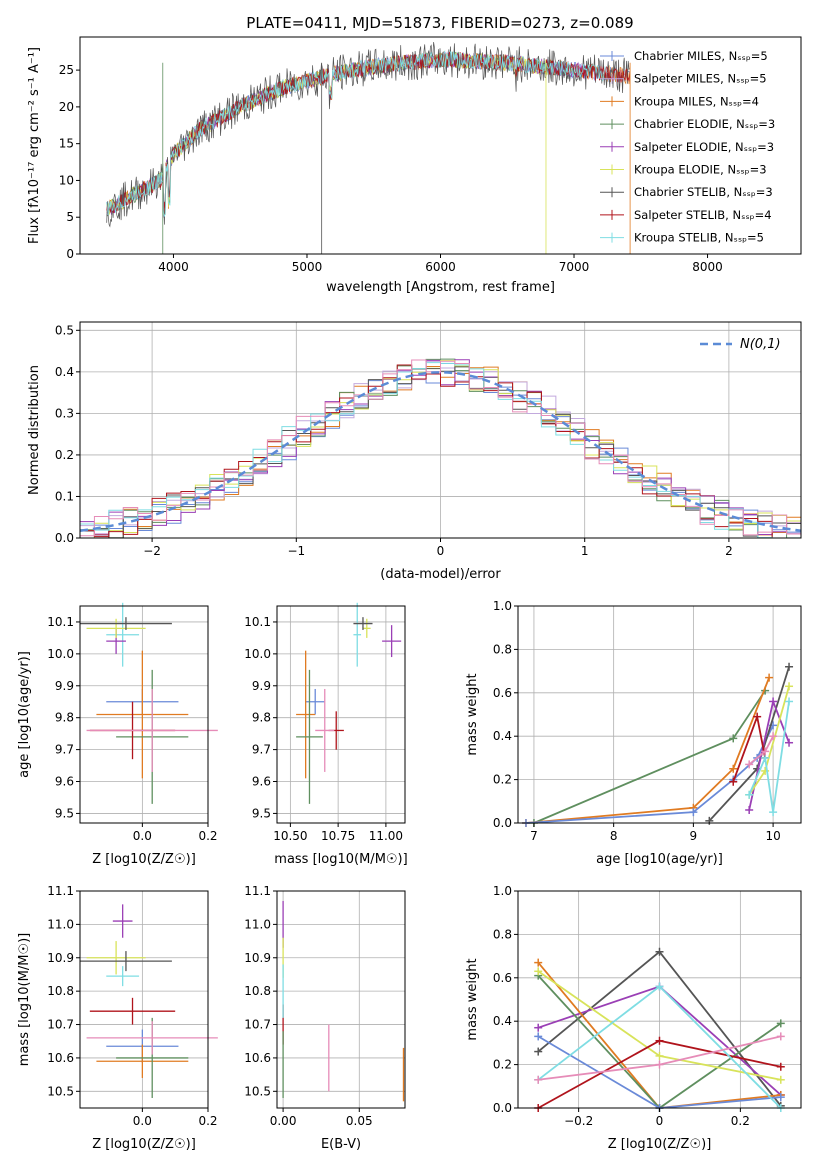 The height and width of the screenshot is (1170, 819). I want to click on x-tick-label: 10.75, so click(338, 836).